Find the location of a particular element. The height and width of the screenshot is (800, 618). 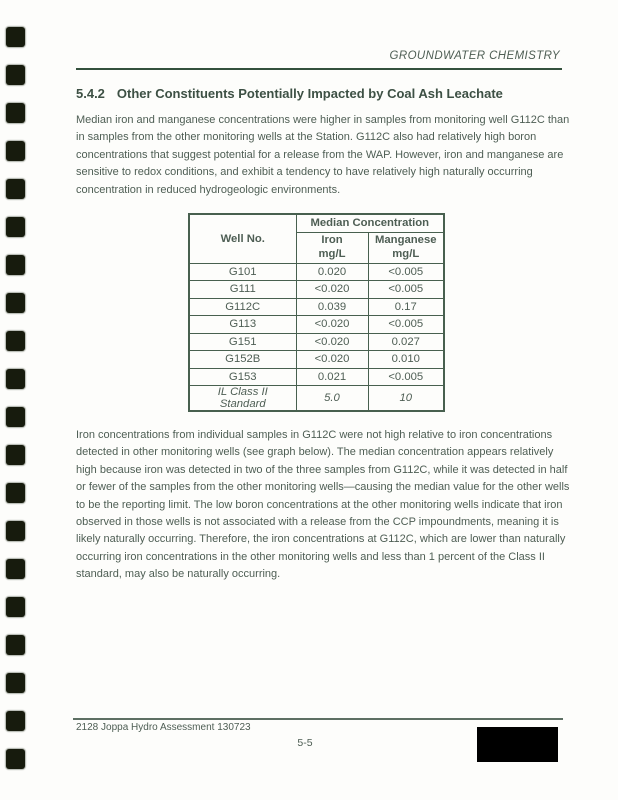

redaction-box is located at coordinates (517, 744).